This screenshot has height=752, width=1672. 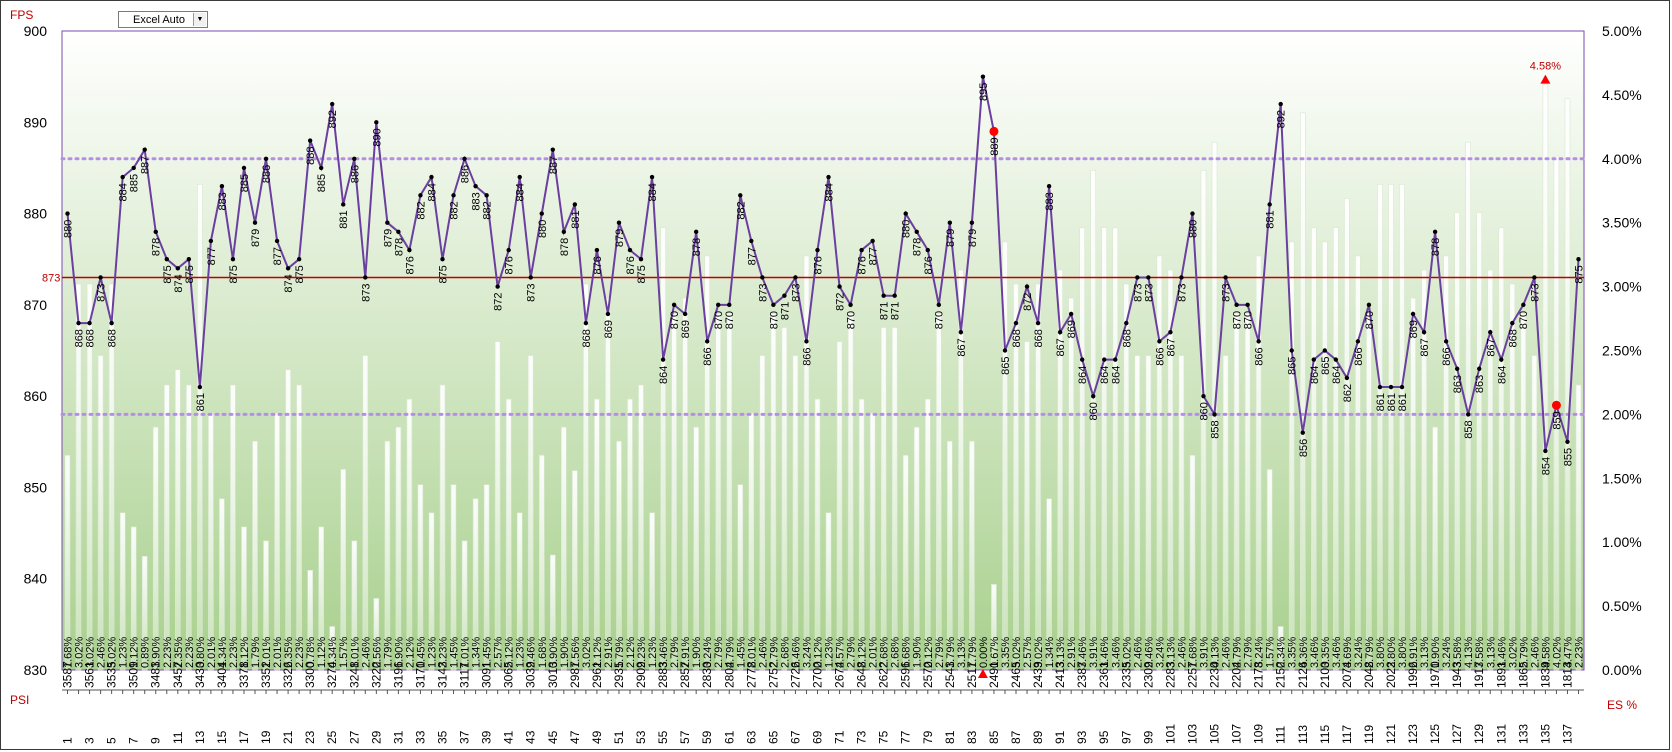 What do you see at coordinates (376, 674) in the screenshot?
I see `psi-label: 3222` at bounding box center [376, 674].